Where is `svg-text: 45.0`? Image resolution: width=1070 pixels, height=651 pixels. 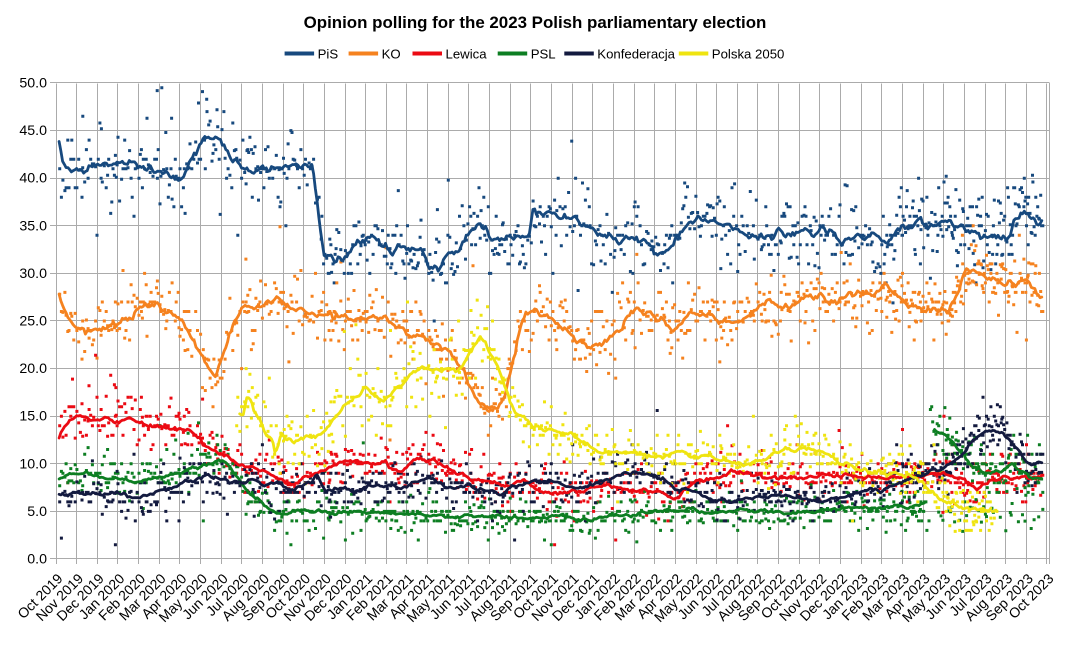
svg-text: 45.0 is located at coordinates (33, 131).